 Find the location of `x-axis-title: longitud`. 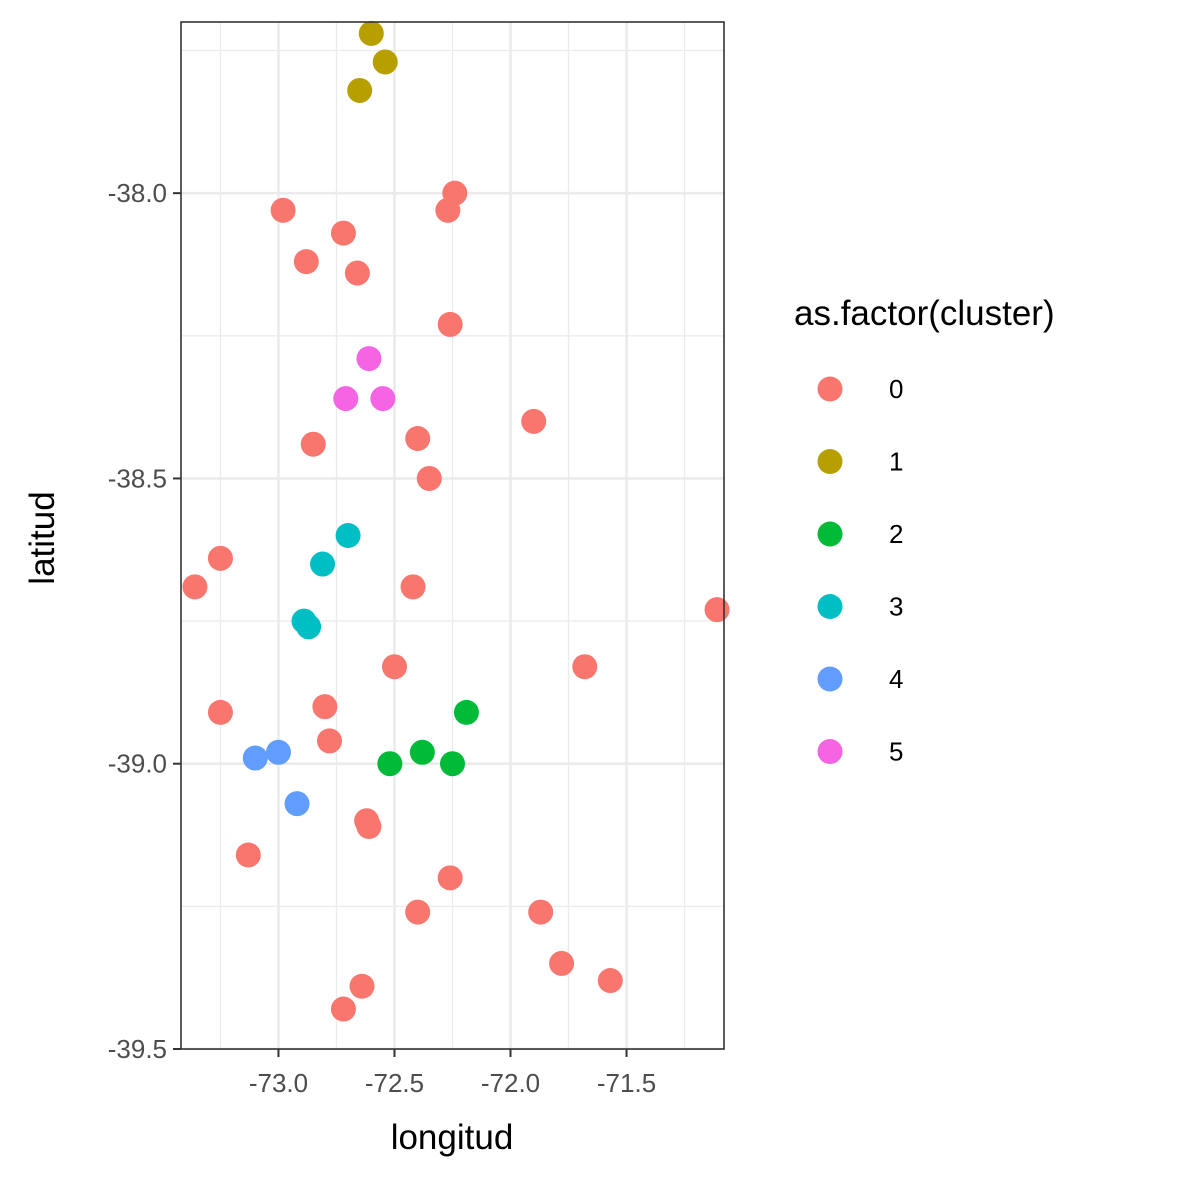

x-axis-title: longitud is located at coordinates (452, 1137).